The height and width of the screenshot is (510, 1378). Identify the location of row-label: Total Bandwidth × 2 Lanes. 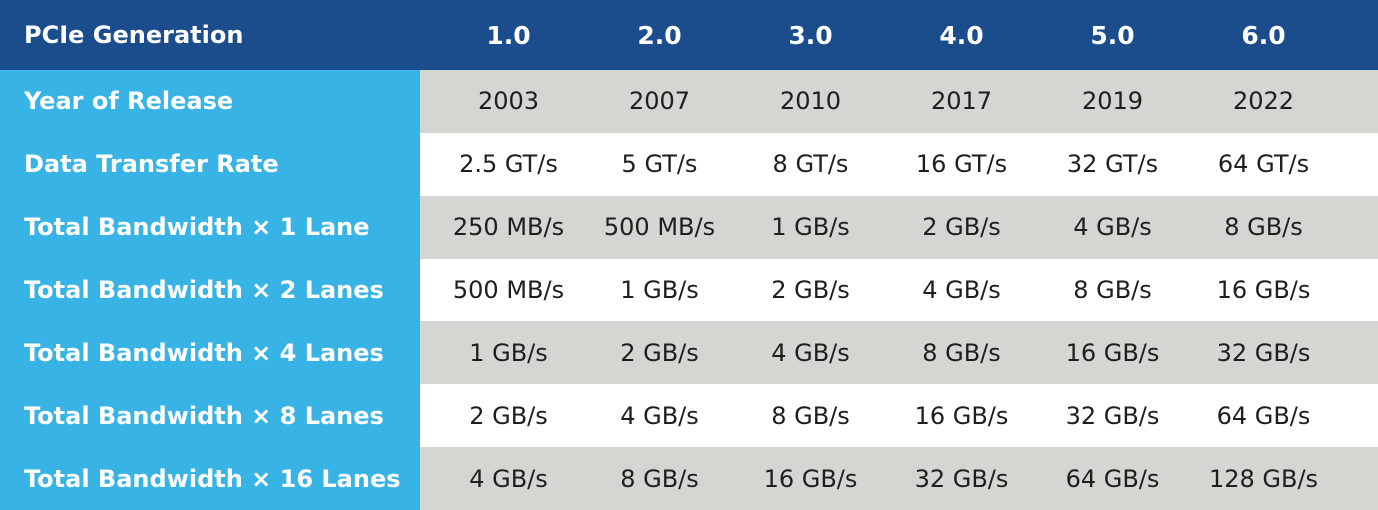
(204, 289).